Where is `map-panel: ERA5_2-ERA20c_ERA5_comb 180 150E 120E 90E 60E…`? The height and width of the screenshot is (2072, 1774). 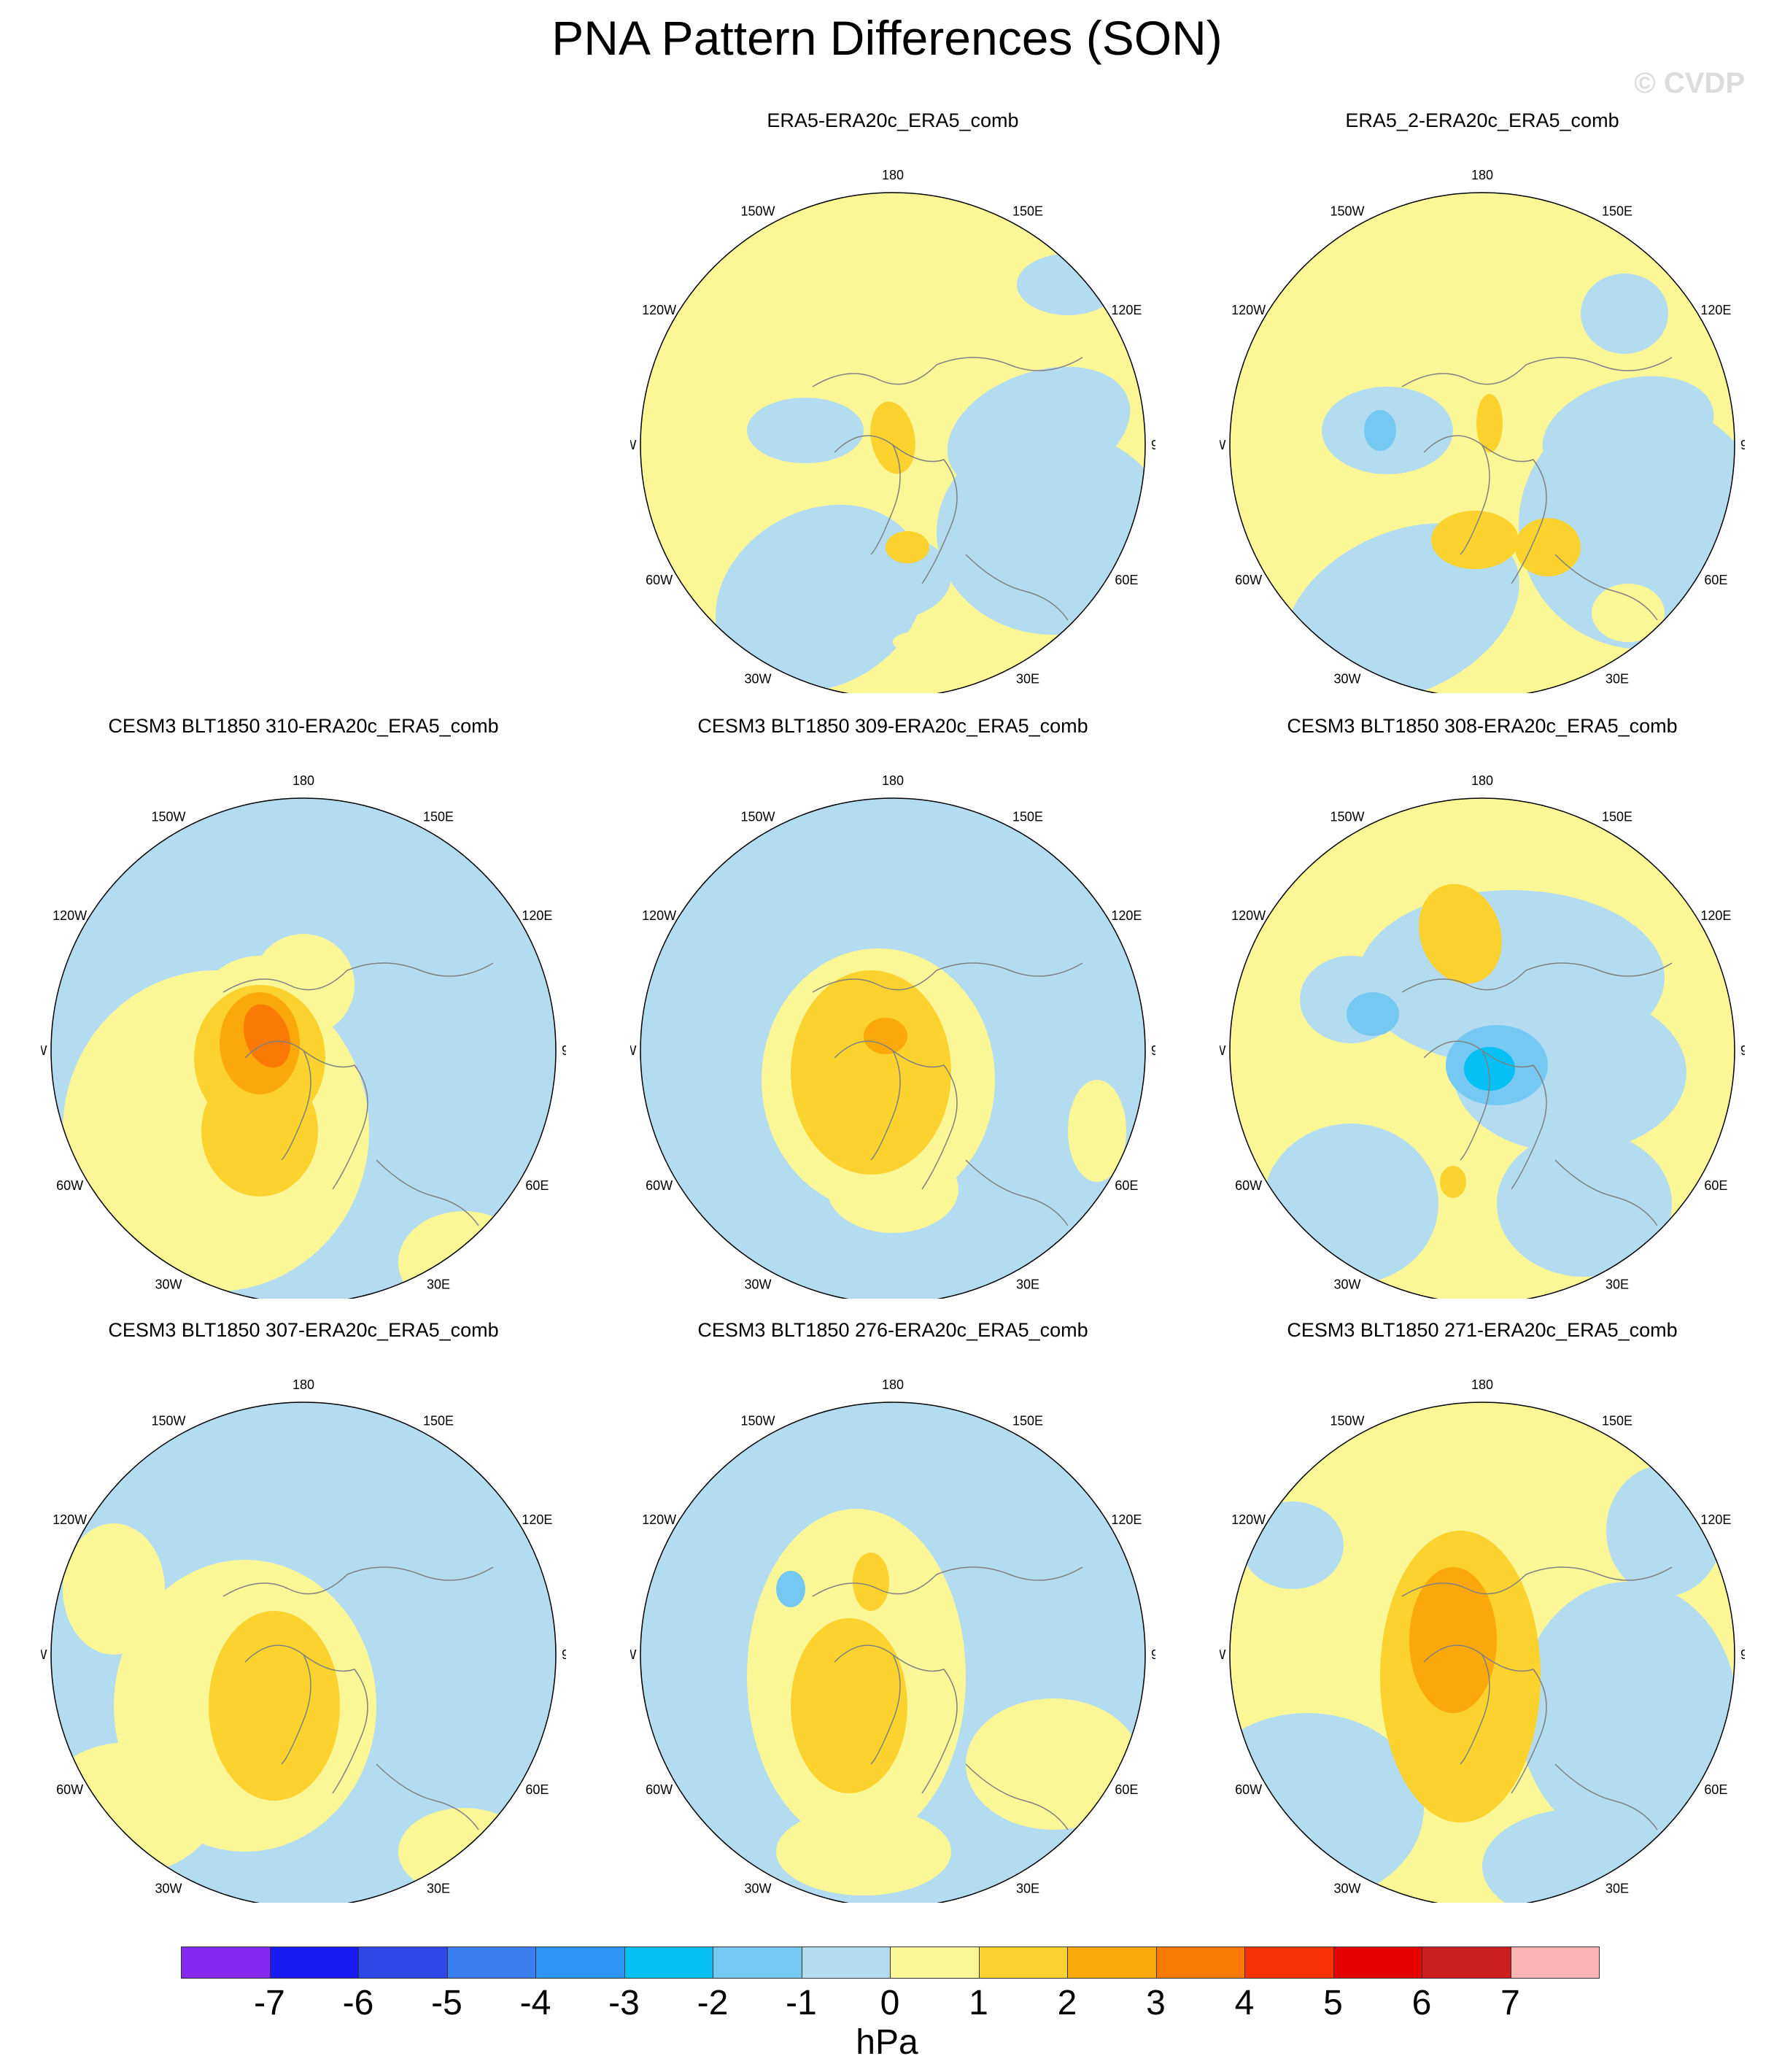 map-panel: ERA5_2-ERA20c_ERA5_comb 180 150E 120E 90E 60E… is located at coordinates (1482, 401).